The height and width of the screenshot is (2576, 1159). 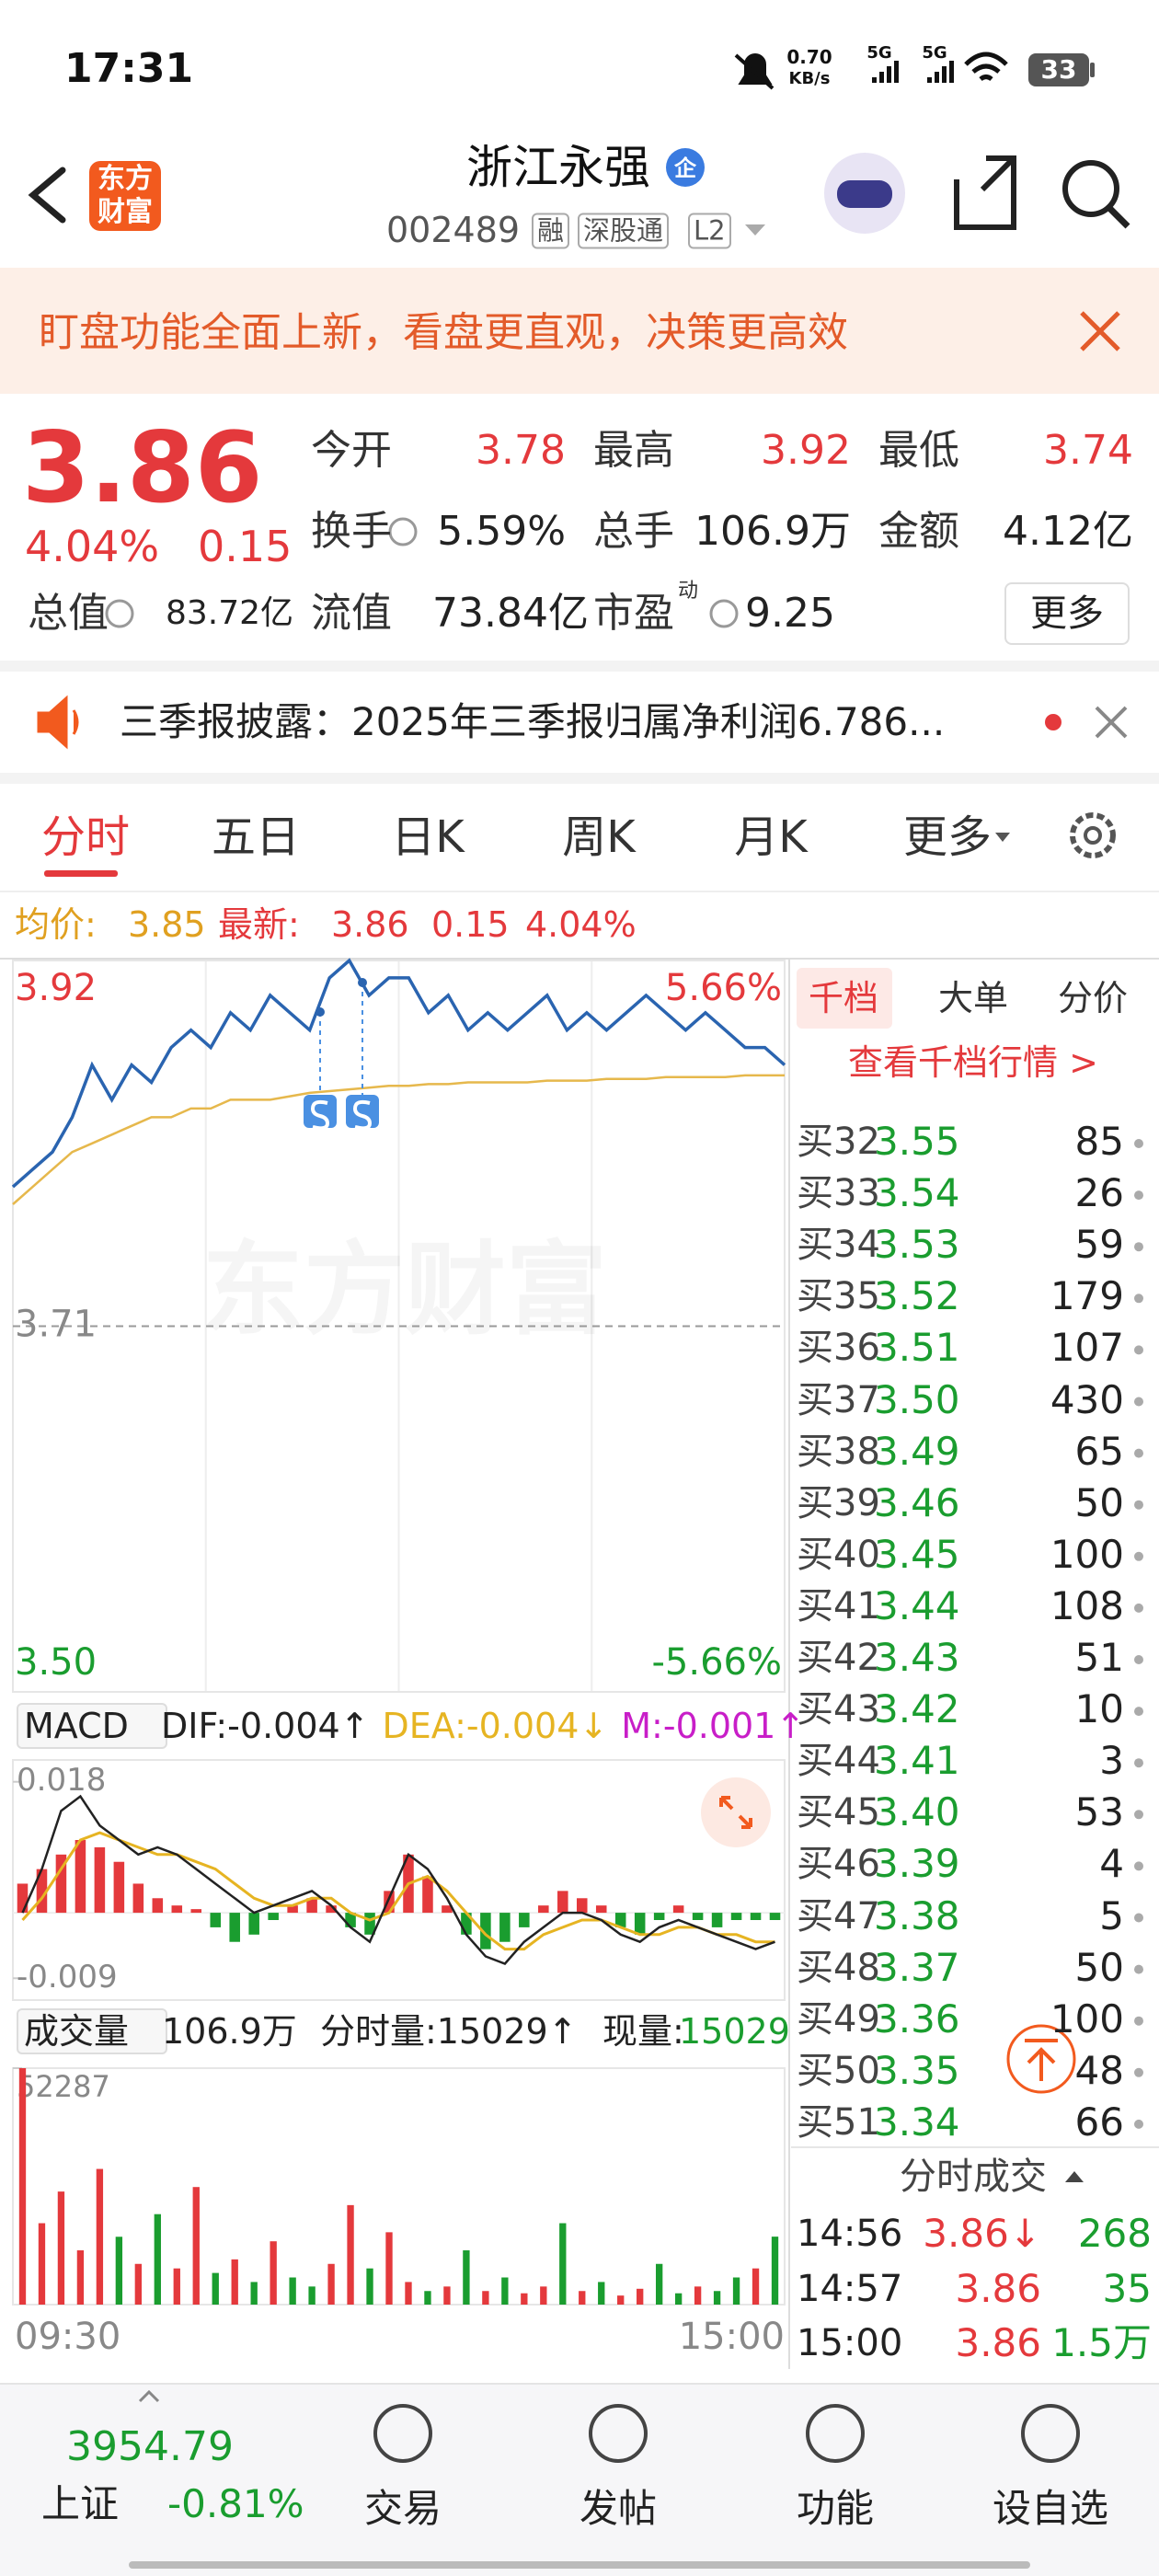 What do you see at coordinates (80, 2503) in the screenshot?
I see `index-name: 上证` at bounding box center [80, 2503].